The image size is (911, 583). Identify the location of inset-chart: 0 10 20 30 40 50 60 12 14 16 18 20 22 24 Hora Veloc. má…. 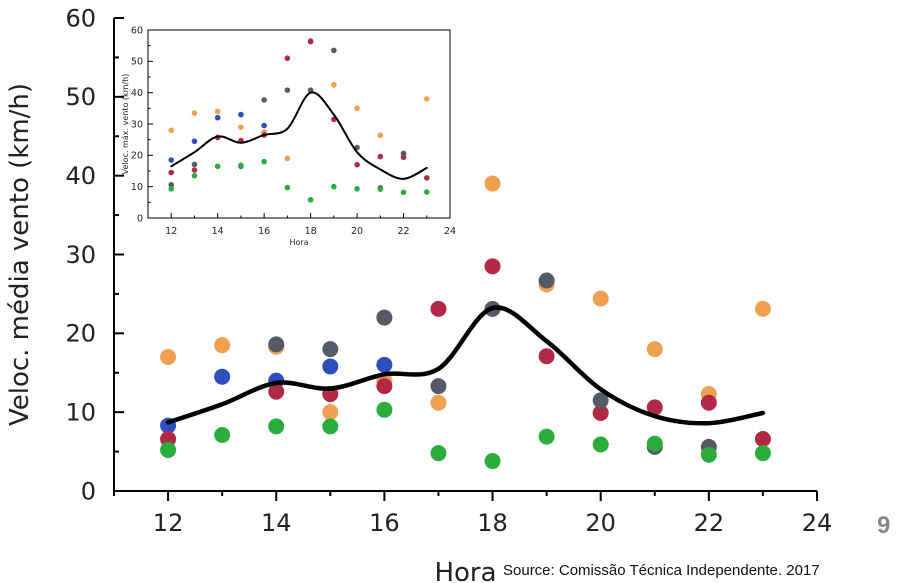
(288, 136).